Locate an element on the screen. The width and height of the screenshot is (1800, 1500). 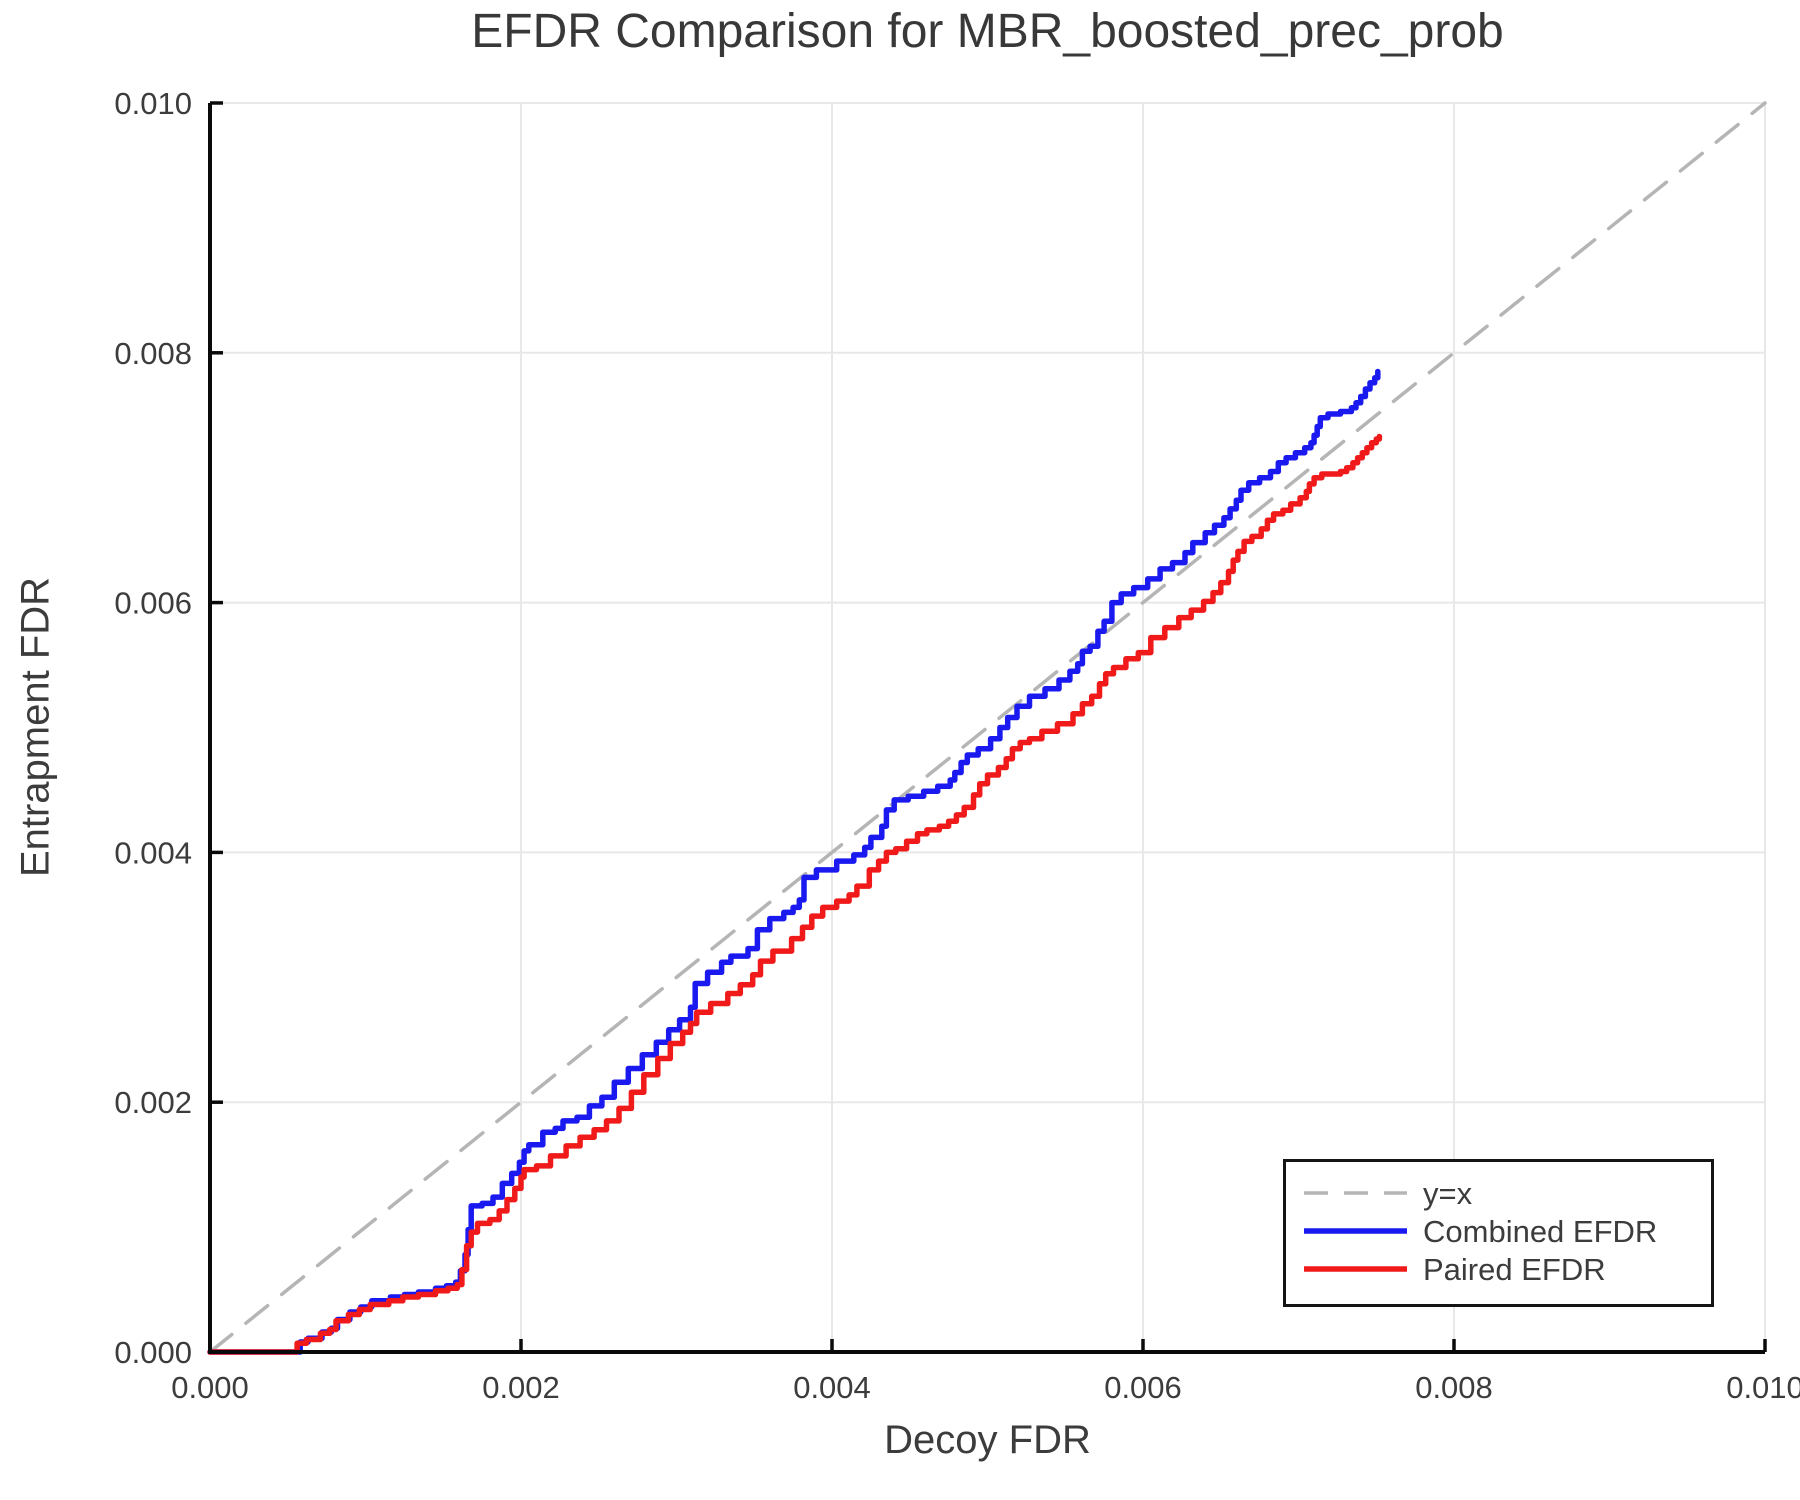
identity-line-sample is located at coordinates (1355, 1193).